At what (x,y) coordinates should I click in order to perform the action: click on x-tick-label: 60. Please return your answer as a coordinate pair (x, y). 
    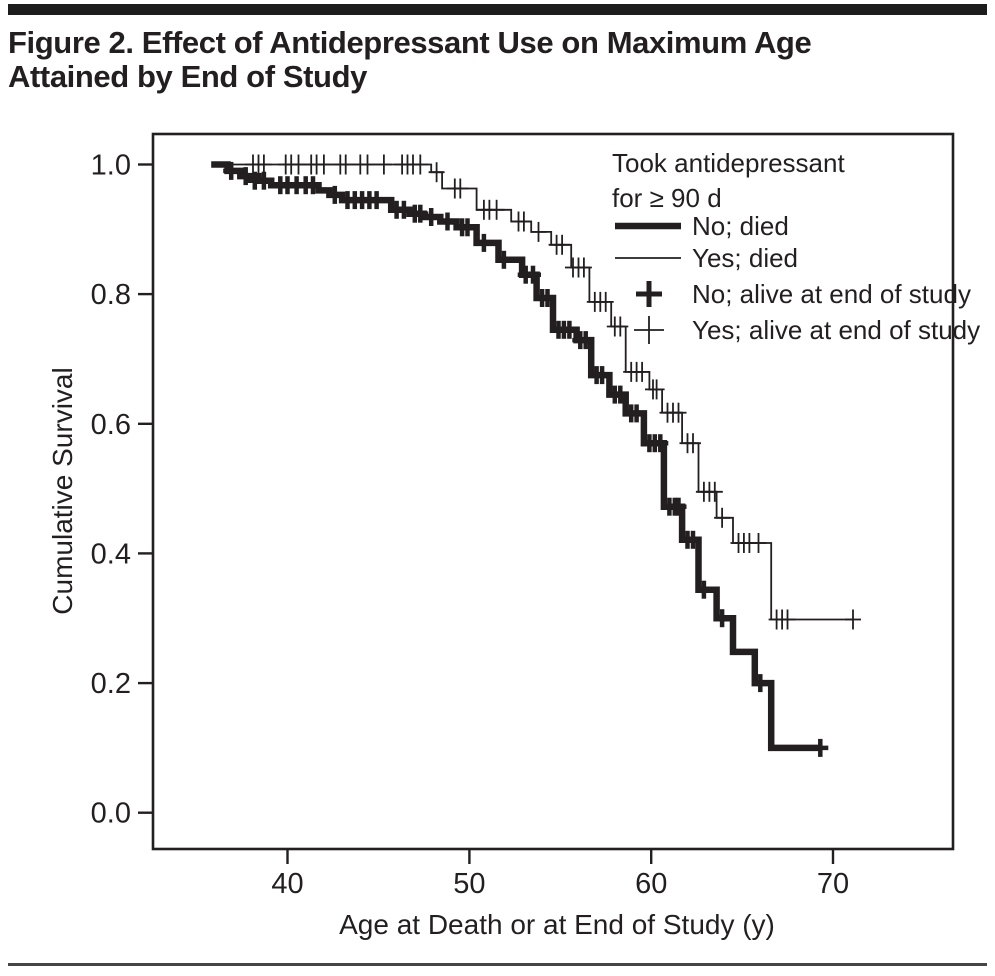
    Looking at the image, I should click on (651, 884).